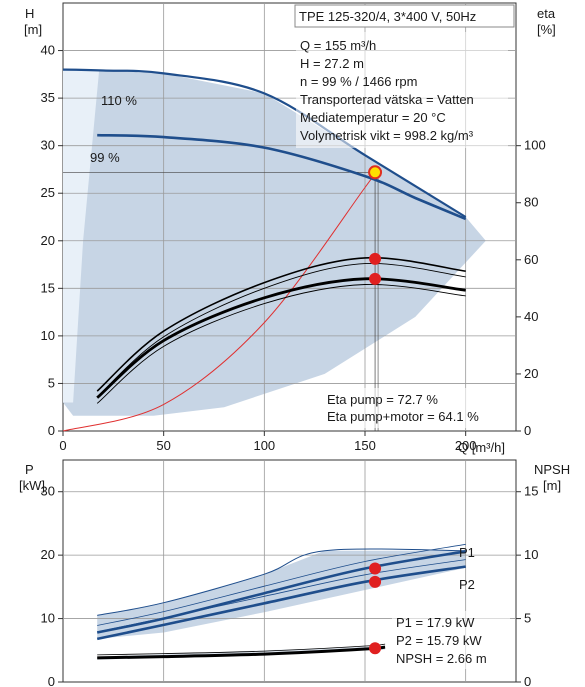 The image size is (585, 687). Describe the element at coordinates (439, 640) in the screenshot. I see `power-p2-text: P2 = 15.79 kW` at that location.